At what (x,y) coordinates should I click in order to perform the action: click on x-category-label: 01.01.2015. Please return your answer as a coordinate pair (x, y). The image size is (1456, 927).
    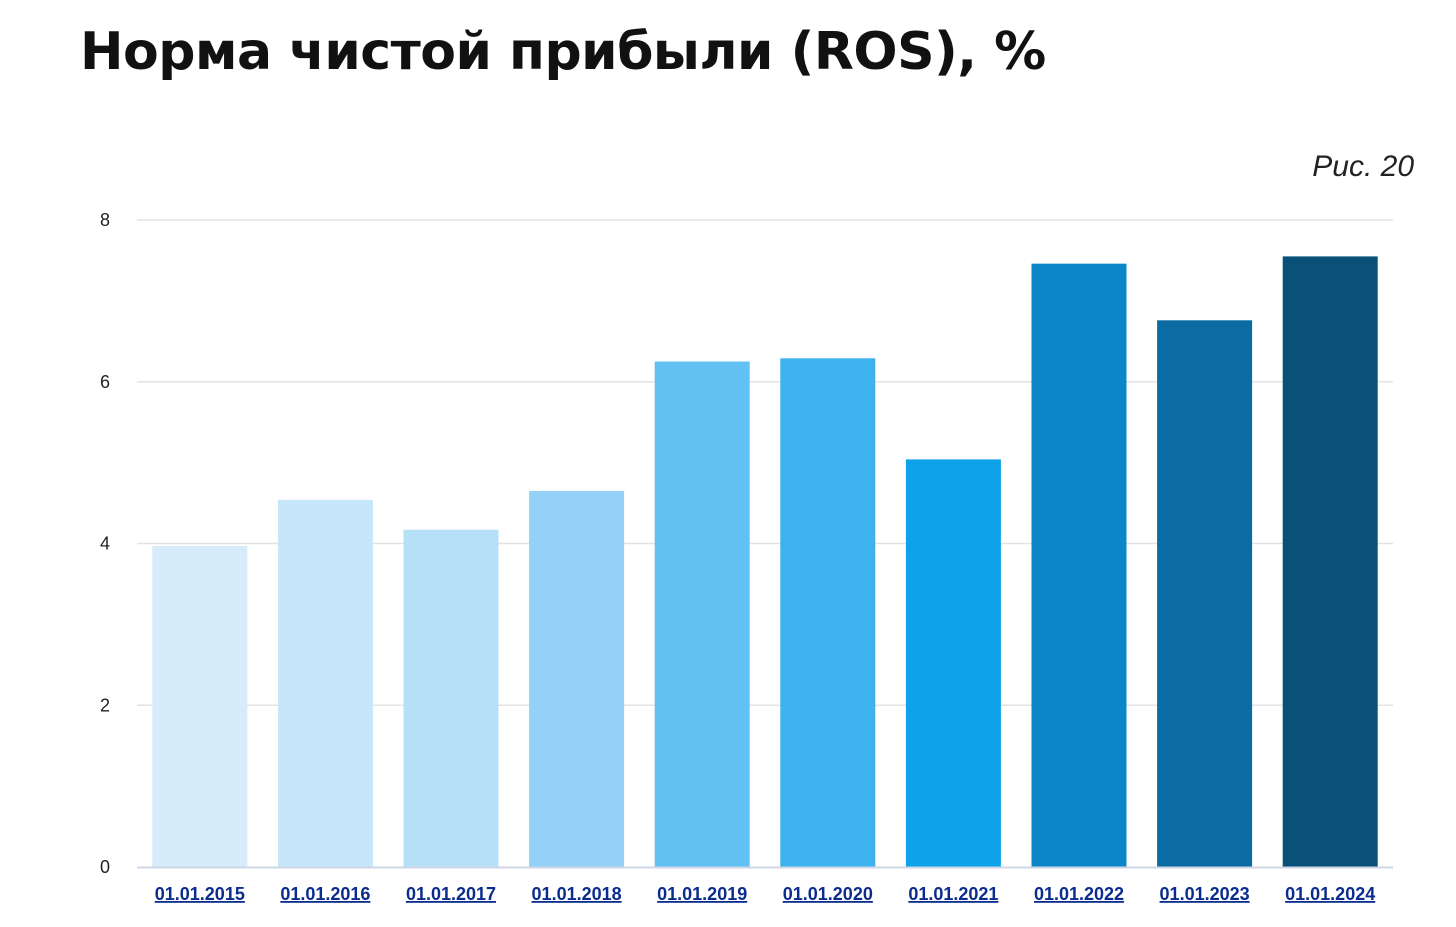
    Looking at the image, I should click on (200, 894).